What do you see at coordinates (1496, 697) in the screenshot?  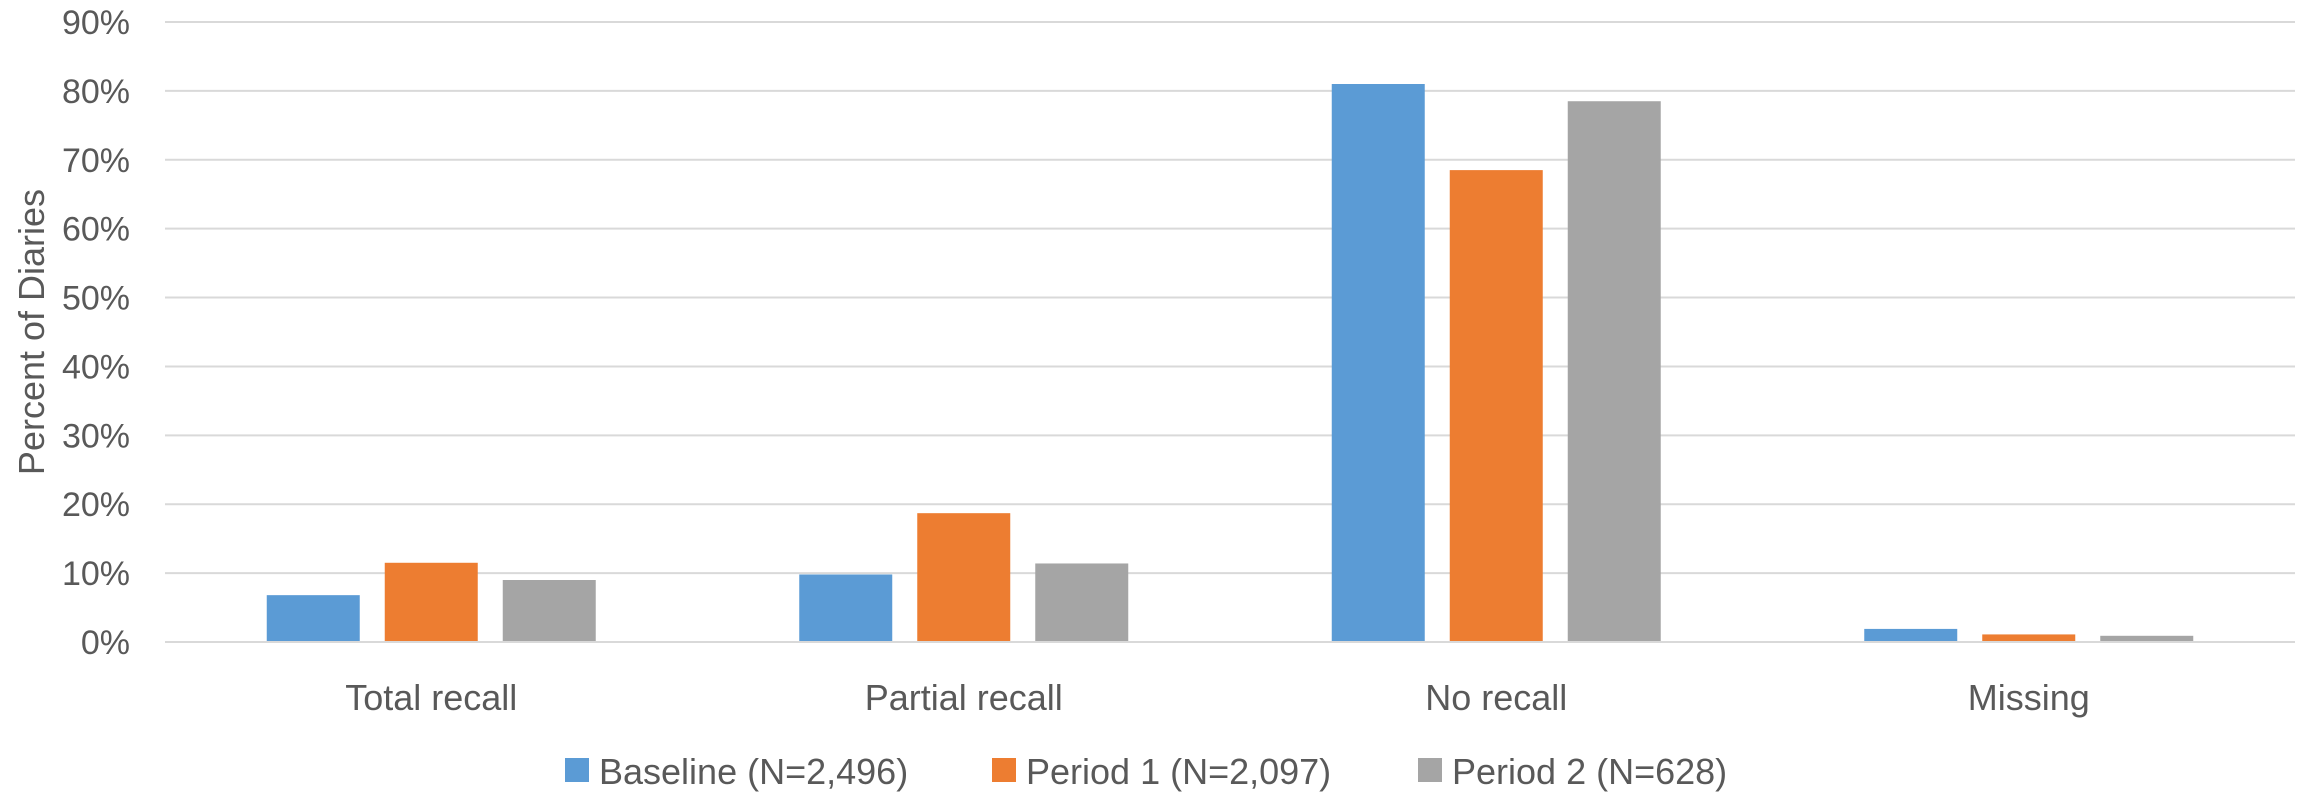 I see `x-category-label: No recall` at bounding box center [1496, 697].